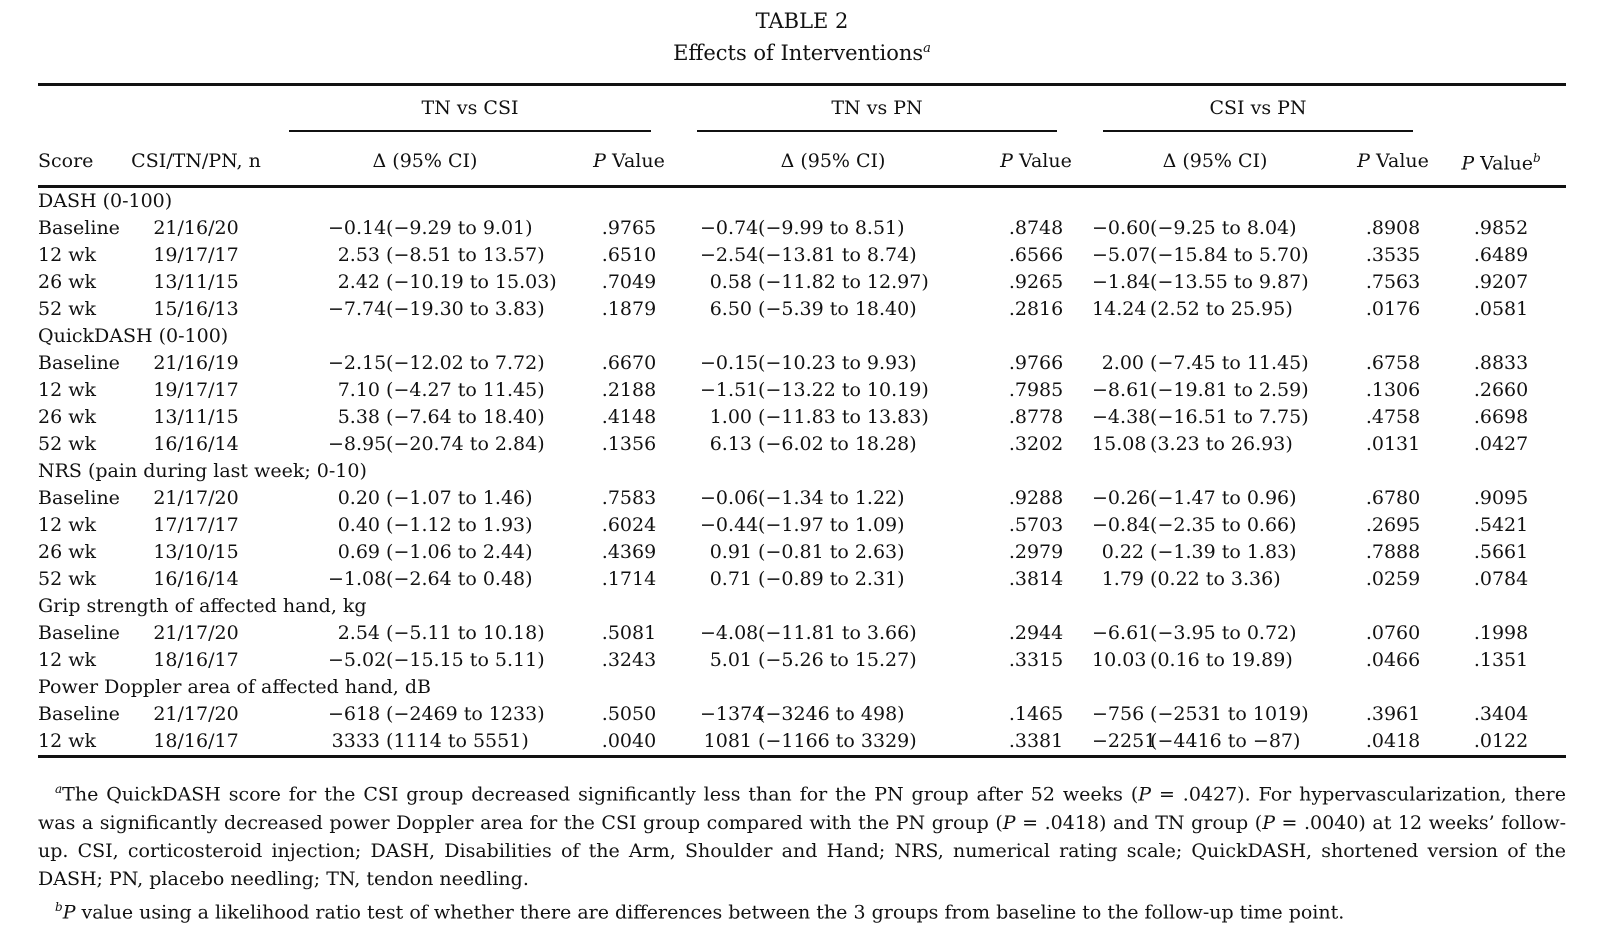 Image resolution: width=1604 pixels, height=948 pixels. Describe the element at coordinates (79, 633) in the screenshot. I see `cell-score: Baseline` at that location.